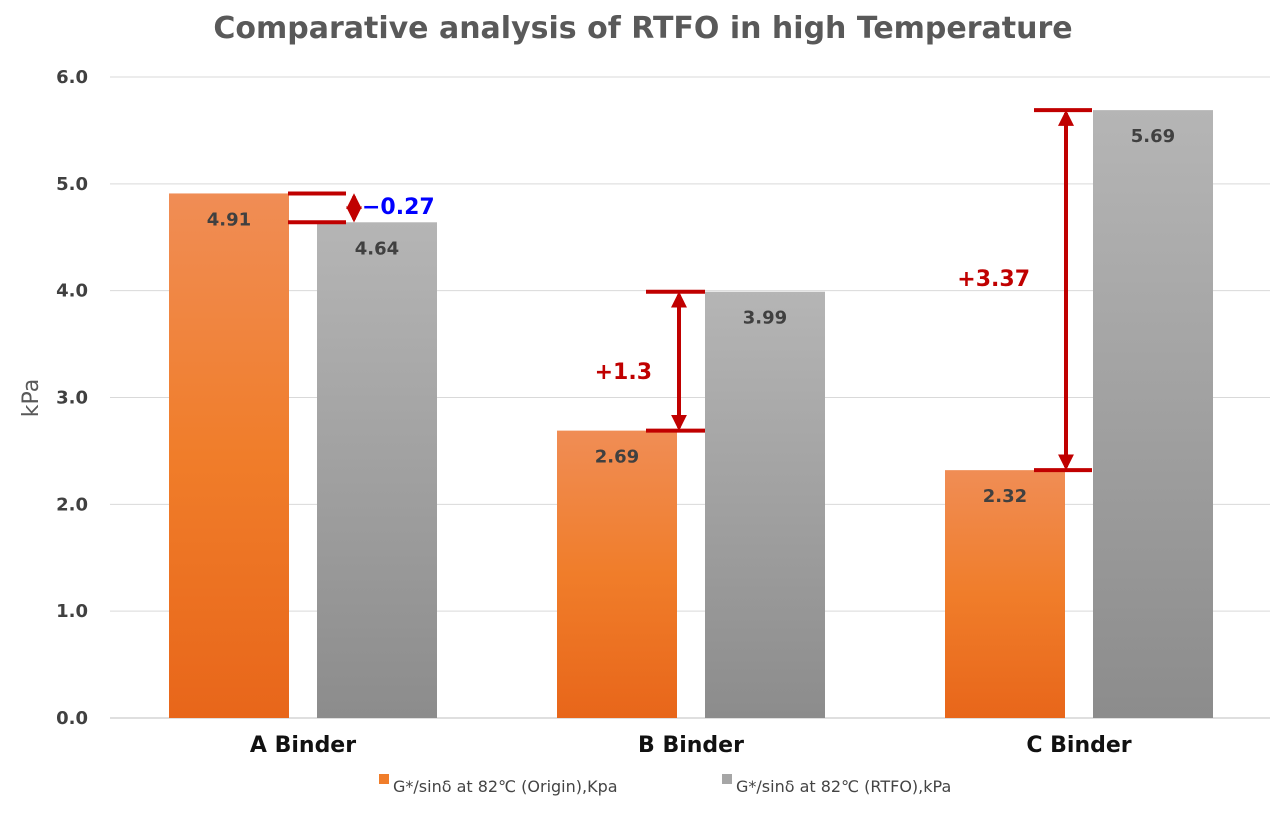 This screenshot has height=814, width=1286. I want to click on y-tick-label: 4.0, so click(72, 291).